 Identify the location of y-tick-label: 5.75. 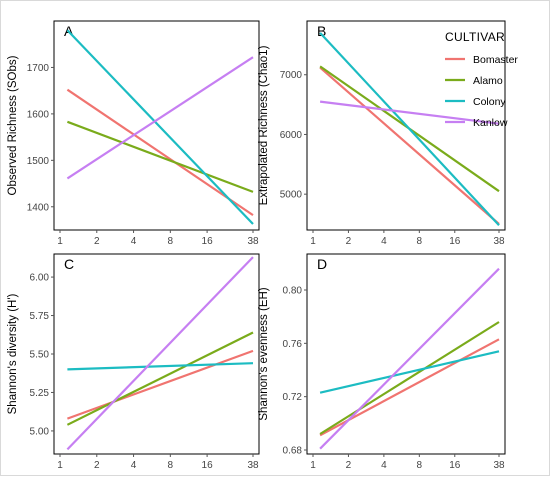
(40, 316).